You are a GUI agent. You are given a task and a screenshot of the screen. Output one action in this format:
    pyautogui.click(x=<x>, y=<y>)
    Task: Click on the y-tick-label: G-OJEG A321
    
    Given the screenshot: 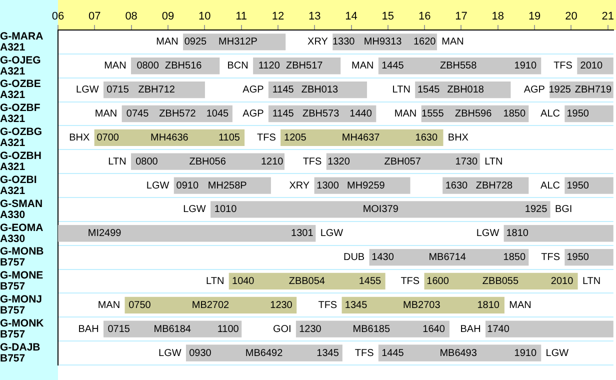 What is the action you would take?
    pyautogui.click(x=20, y=66)
    